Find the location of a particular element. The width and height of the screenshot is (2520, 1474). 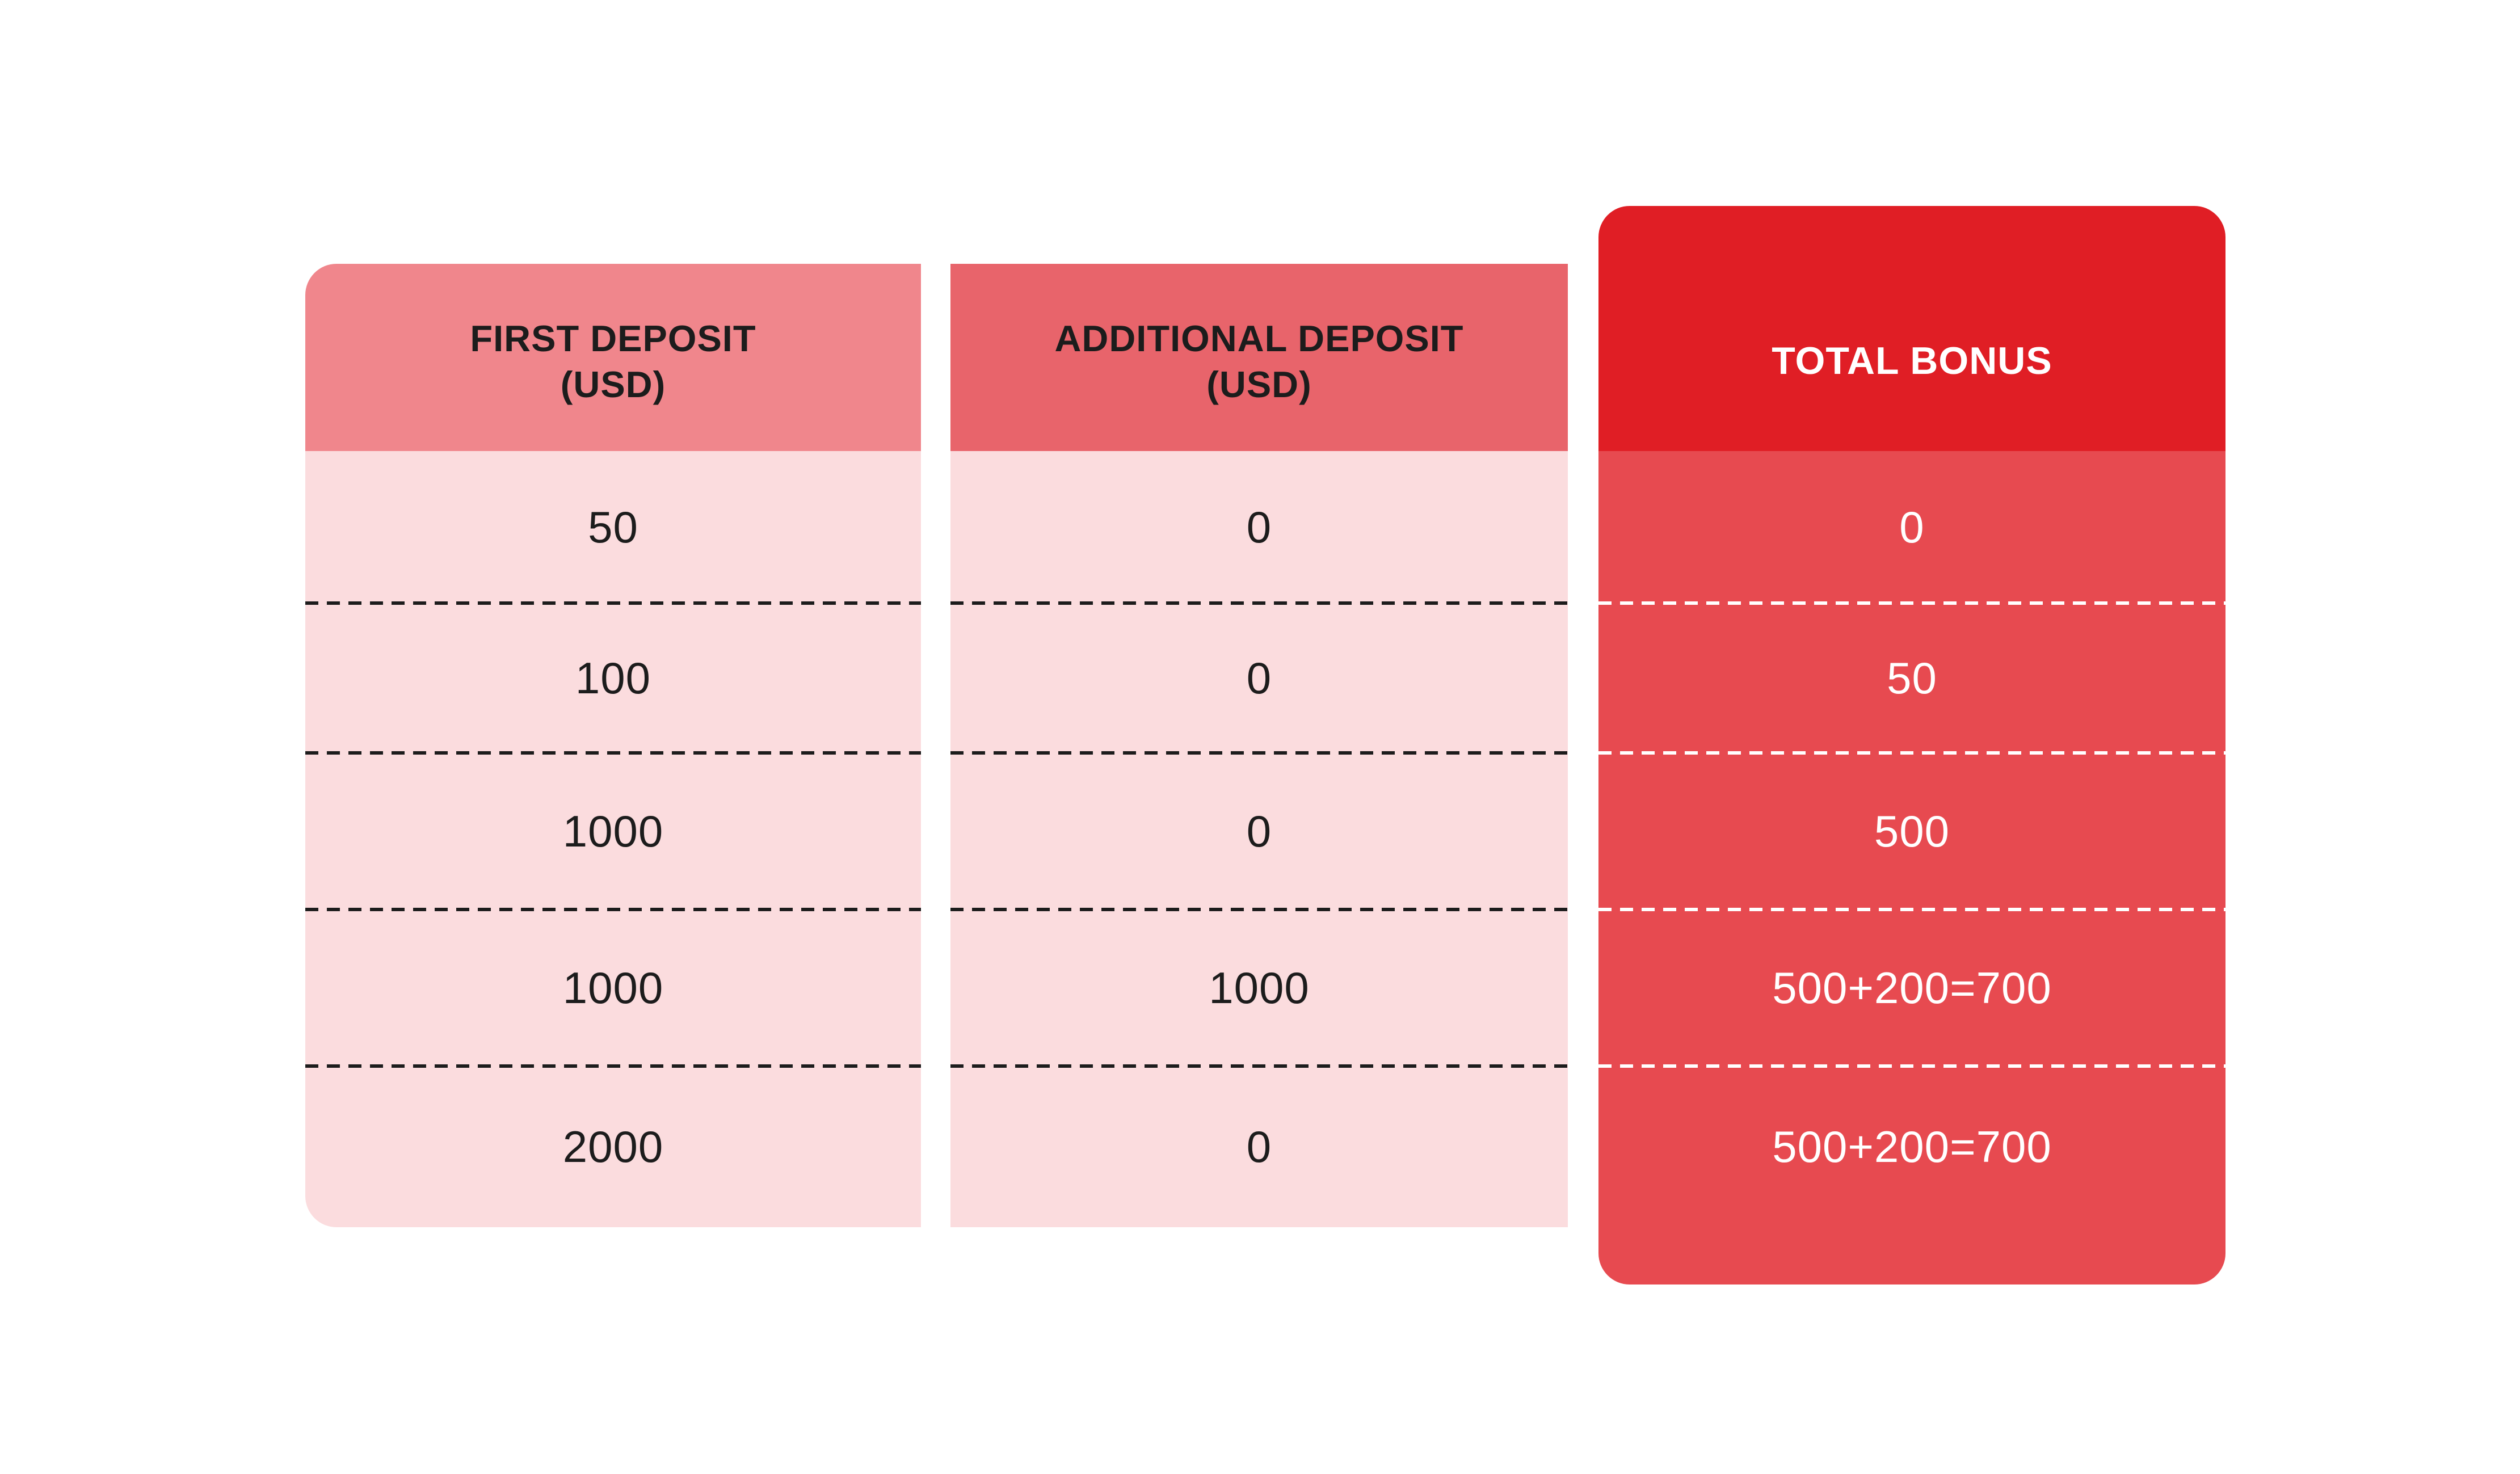

rows-total-bonus: 0 50 500 500+200=700 500+200=700 is located at coordinates (1911, 839).